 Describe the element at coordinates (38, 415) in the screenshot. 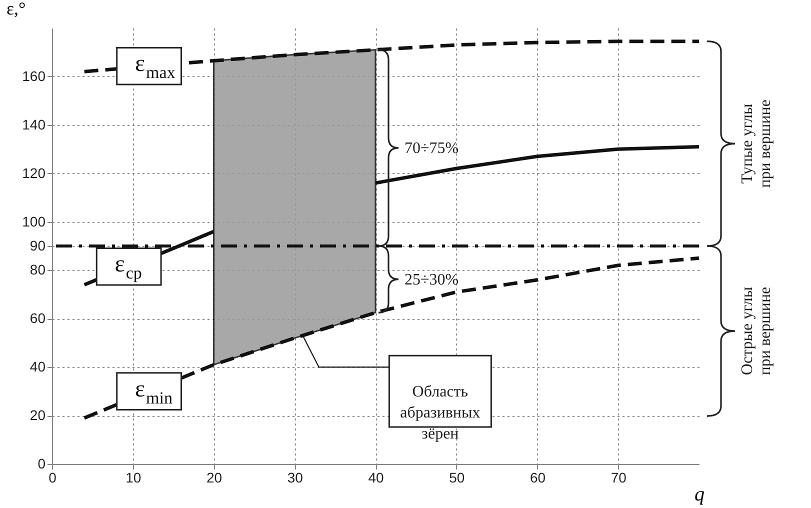

I see `y-tick-label: 20` at that location.